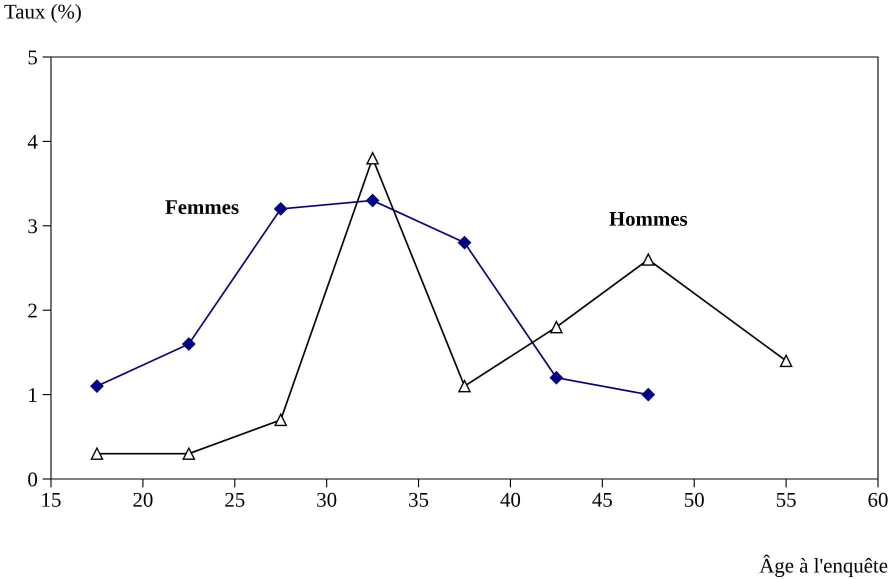 The height and width of the screenshot is (579, 894). I want to click on x-tick-label: 30, so click(326, 499).